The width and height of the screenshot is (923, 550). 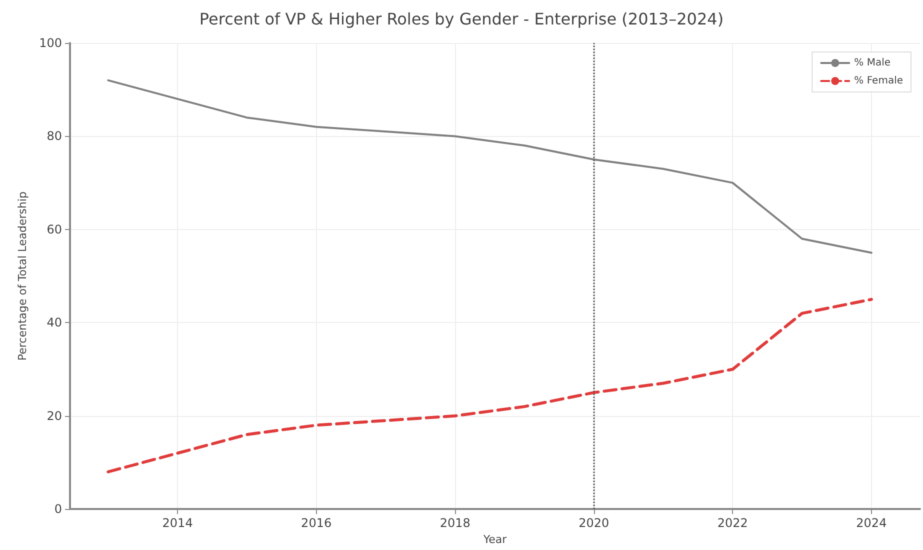 What do you see at coordinates (58, 509) in the screenshot?
I see `y-tick-label: 0` at bounding box center [58, 509].